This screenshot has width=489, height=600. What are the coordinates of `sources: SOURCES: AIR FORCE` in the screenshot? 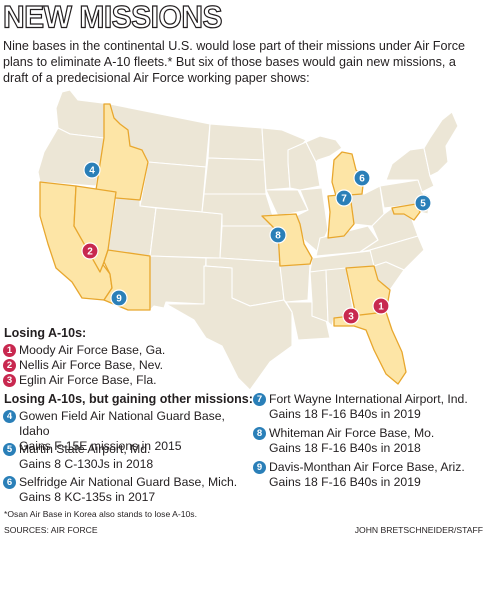 It's located at (51, 530).